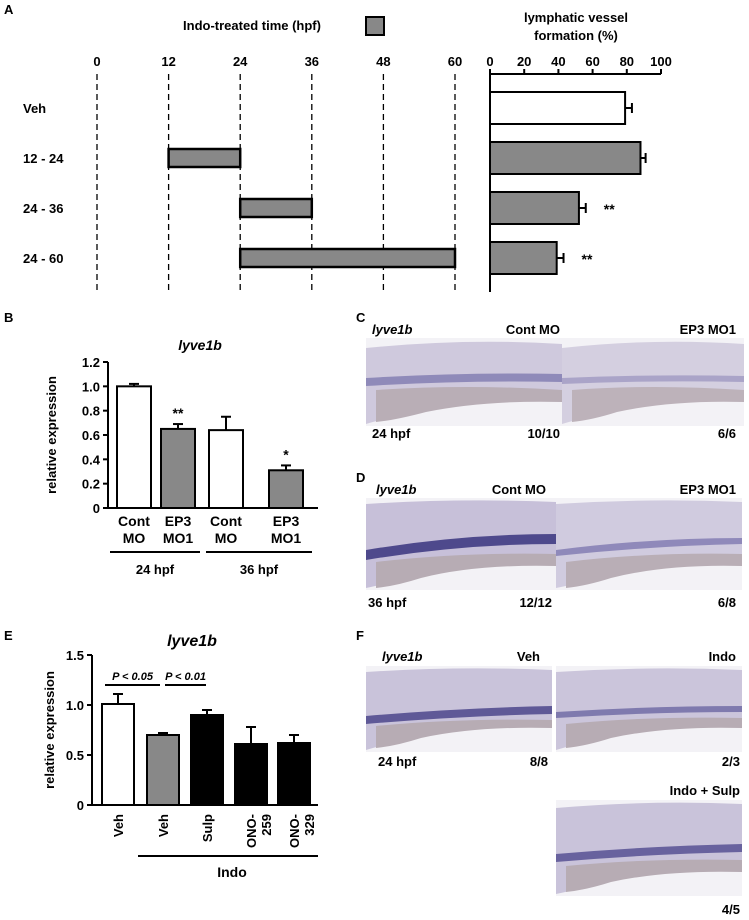 This screenshot has width=749, height=920. I want to click on b-y-tick-label: 0.4, so click(91, 459).